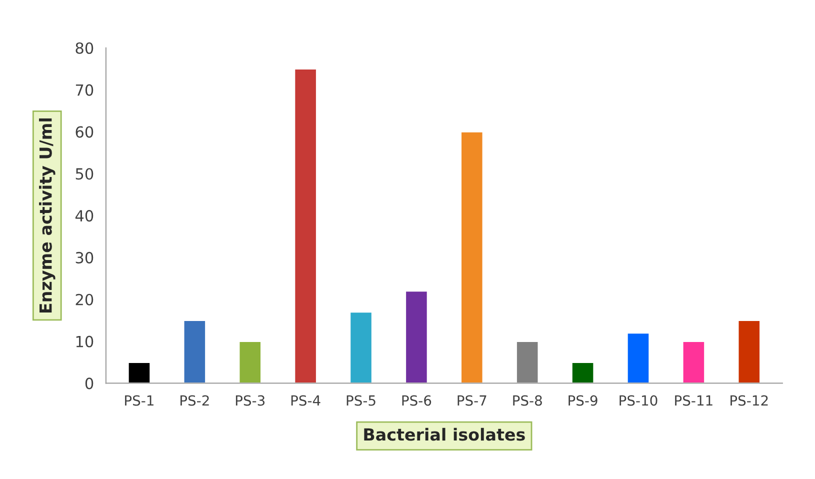 The height and width of the screenshot is (479, 815). I want to click on x-tick-label: PS-4, so click(305, 400).